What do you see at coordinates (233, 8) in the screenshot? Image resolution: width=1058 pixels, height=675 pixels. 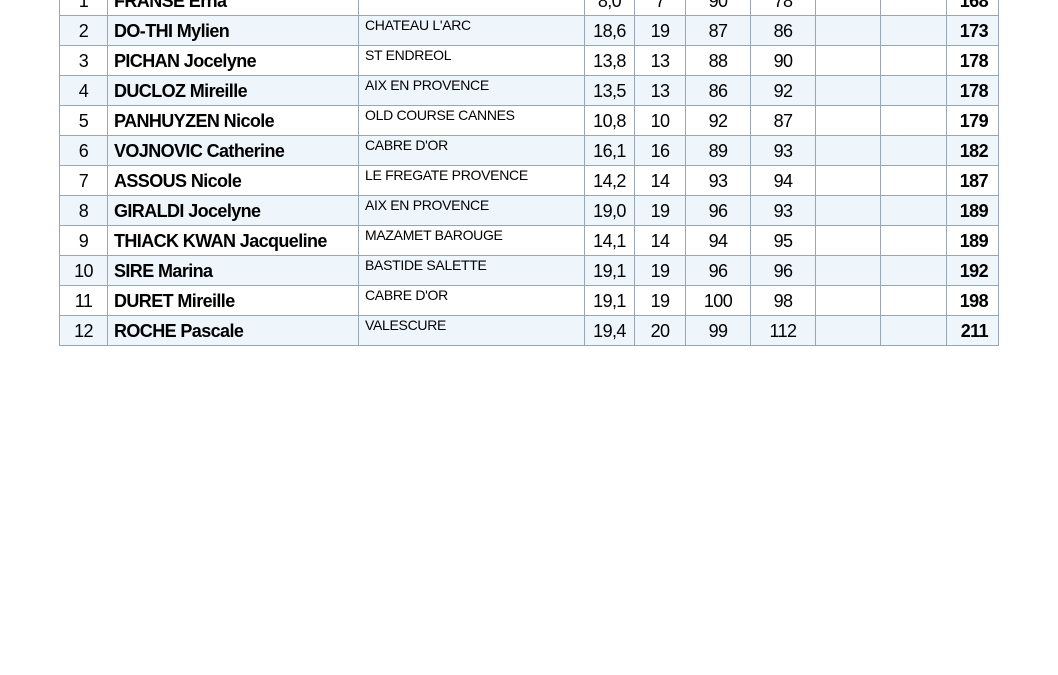 I see `player-name: FRANSE Erna` at bounding box center [233, 8].